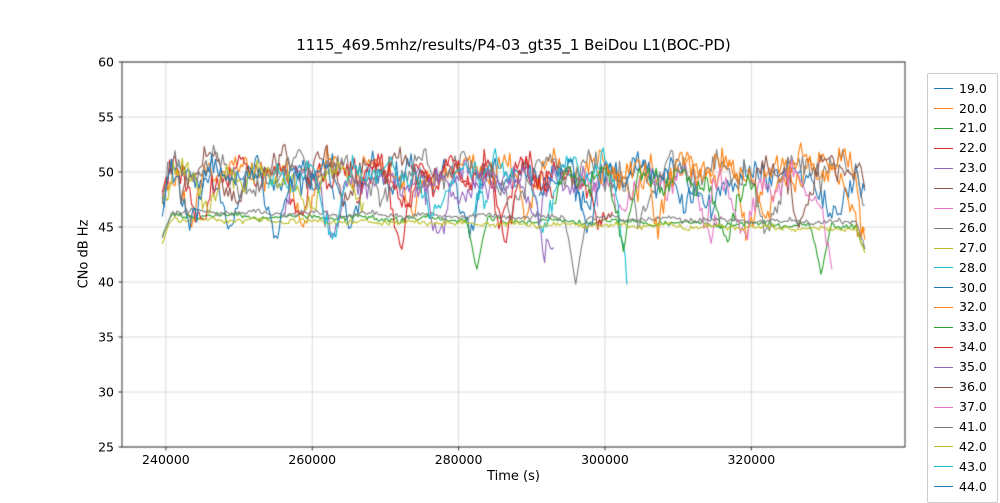 The width and height of the screenshot is (1000, 503). I want to click on legend-item: 27.0, so click(962, 248).